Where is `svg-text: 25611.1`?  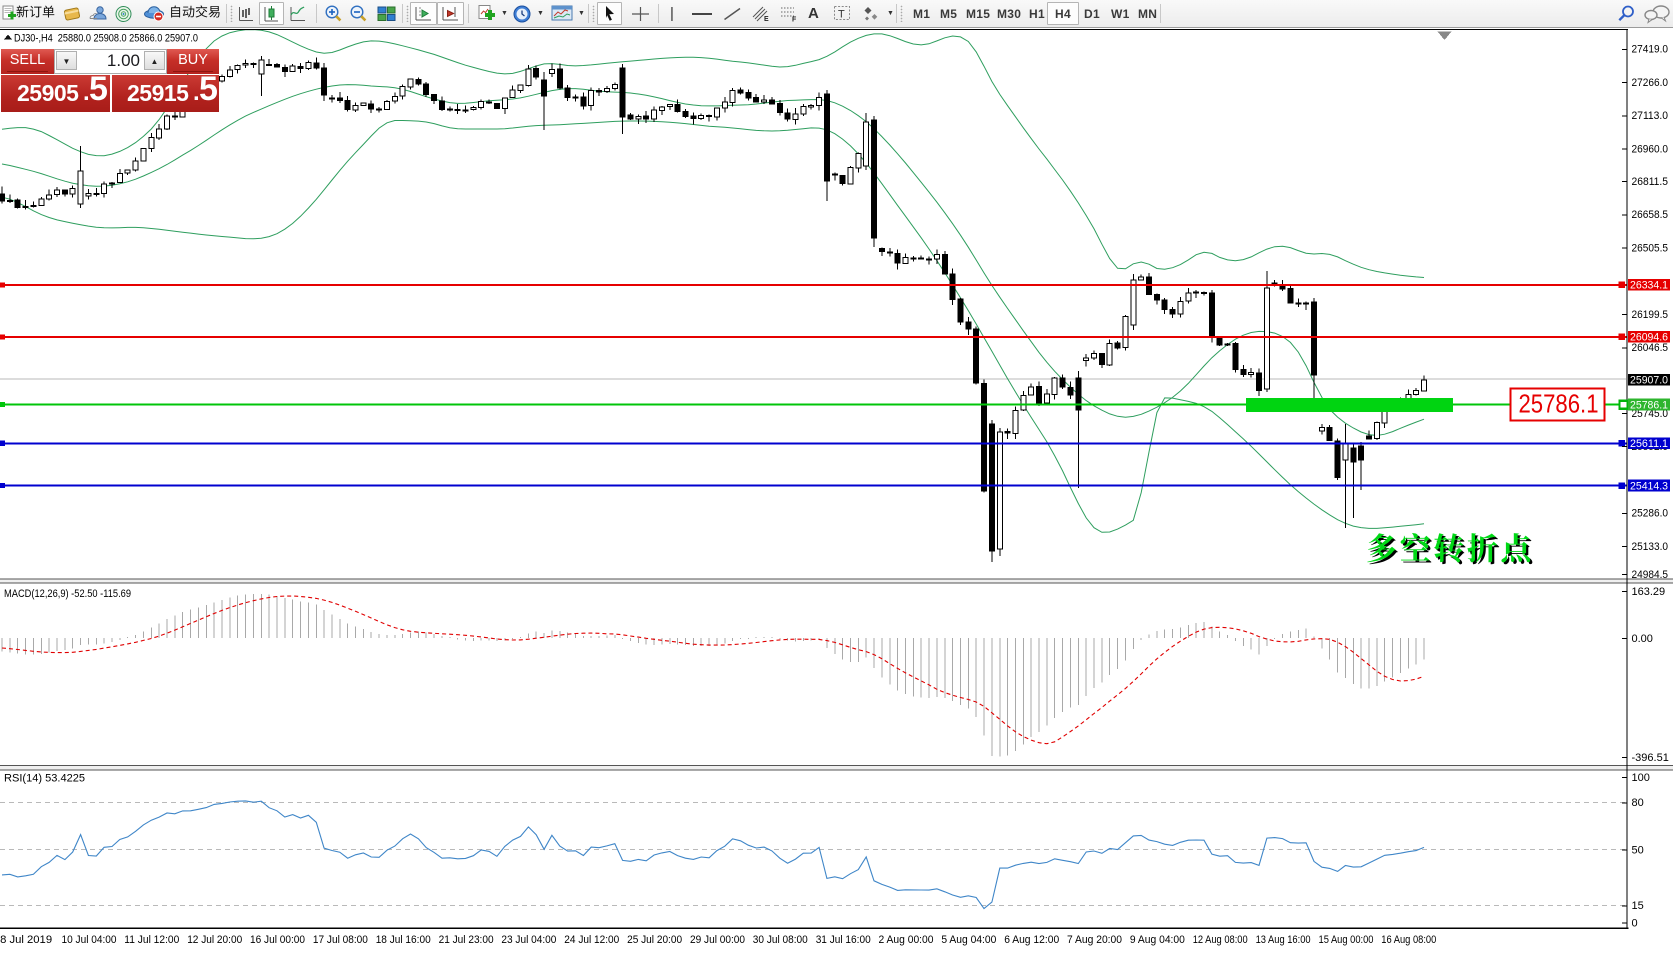
svg-text: 25611.1 is located at coordinates (1649, 444).